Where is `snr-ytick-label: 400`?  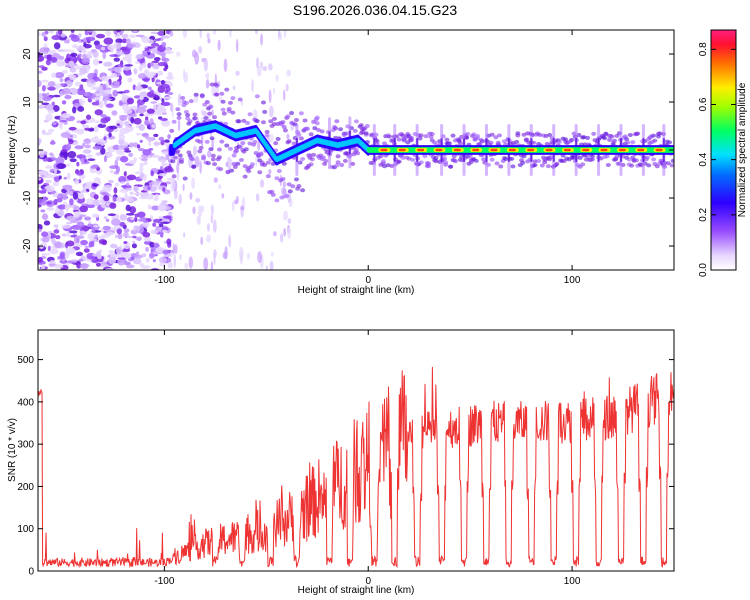
snr-ytick-label: 400 is located at coordinates (25, 402).